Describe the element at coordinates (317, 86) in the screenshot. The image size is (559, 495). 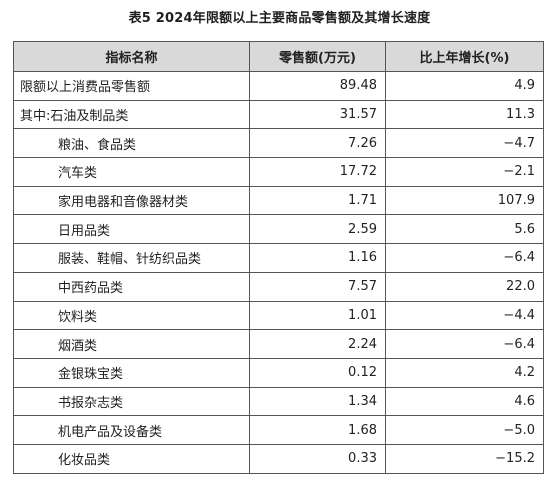
I see `row-retail-sales: 89.48` at that location.